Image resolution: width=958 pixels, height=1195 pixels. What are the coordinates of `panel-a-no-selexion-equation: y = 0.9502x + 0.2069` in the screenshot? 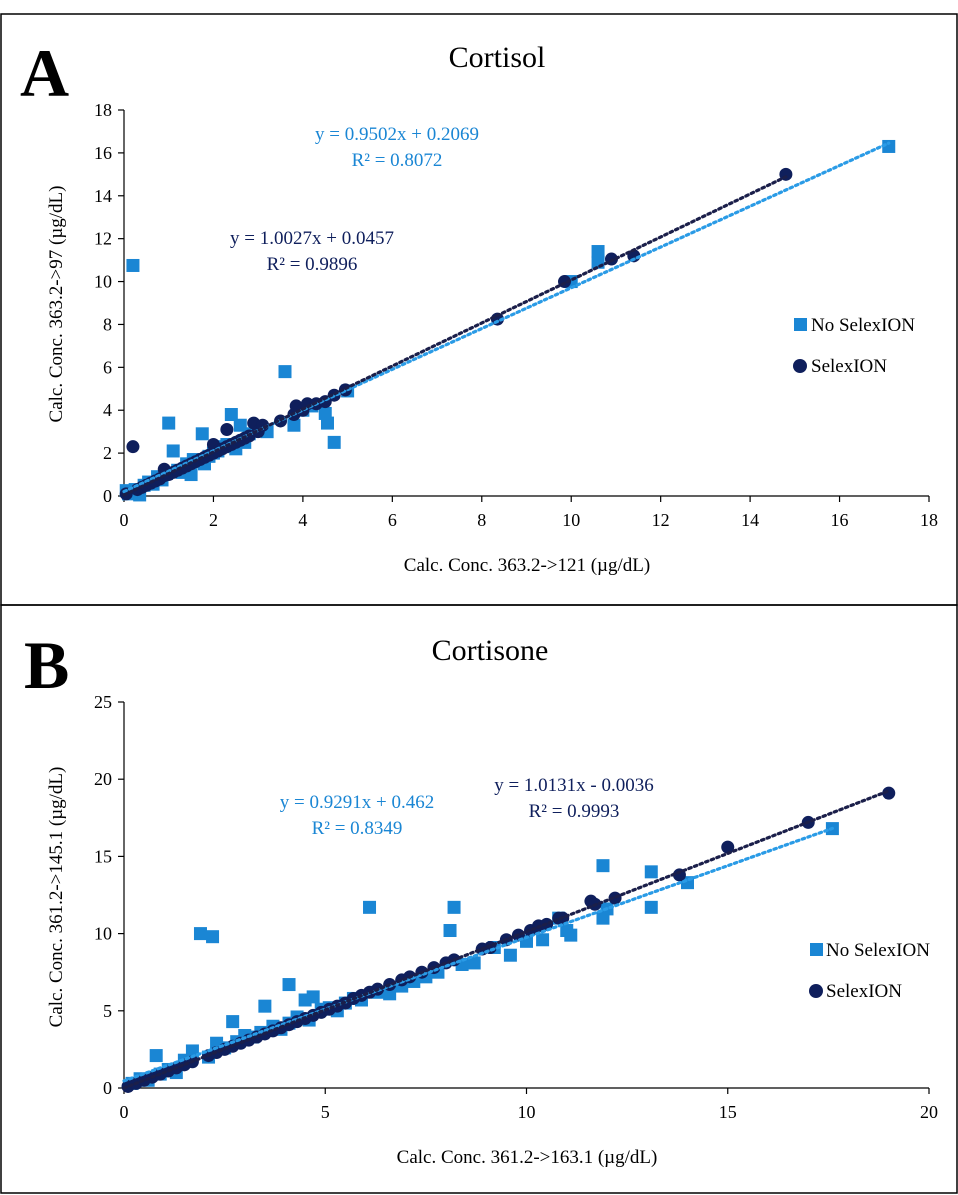 It's located at (397, 134).